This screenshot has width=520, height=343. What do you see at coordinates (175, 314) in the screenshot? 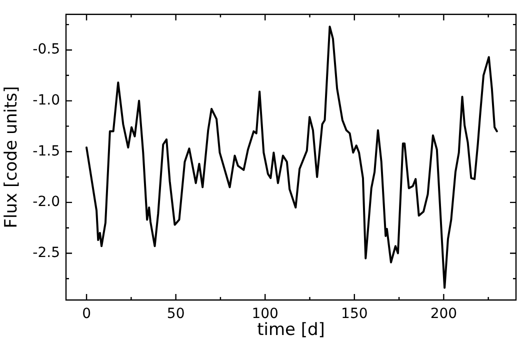
I see `x-tick-label: 50` at bounding box center [175, 314].